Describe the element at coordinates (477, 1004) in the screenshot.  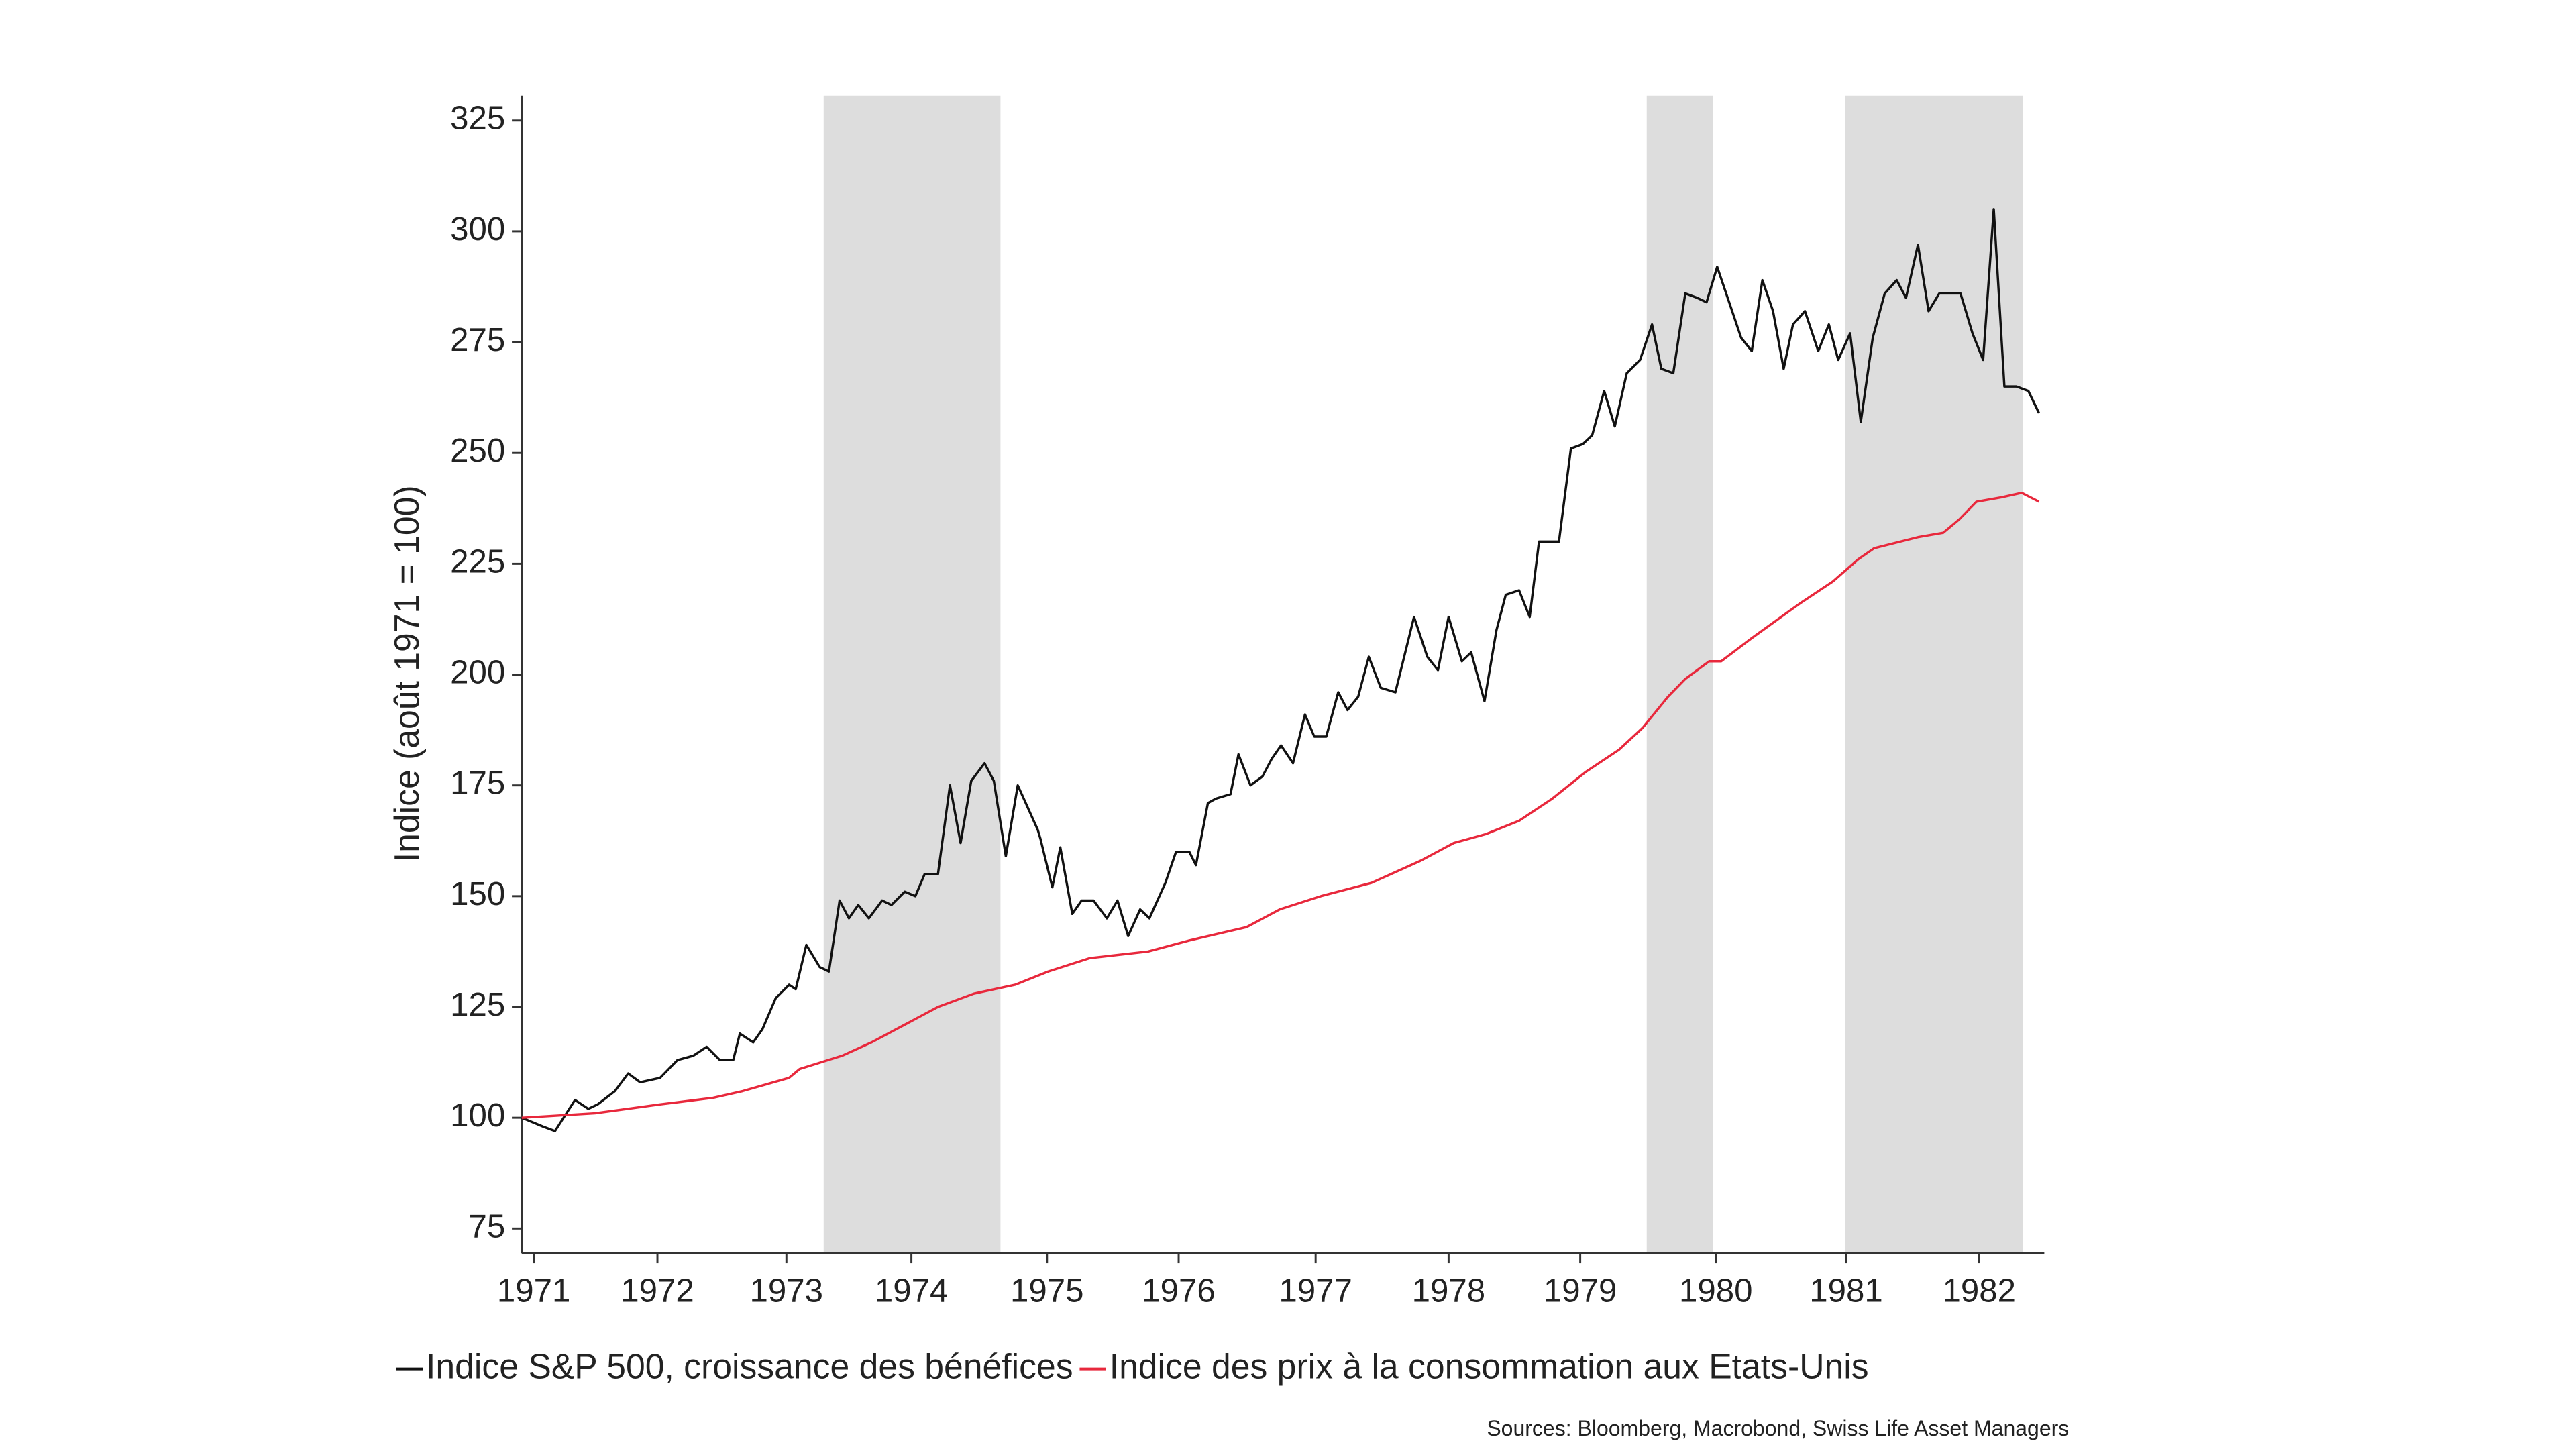
I see `y-tick-label: 125` at that location.